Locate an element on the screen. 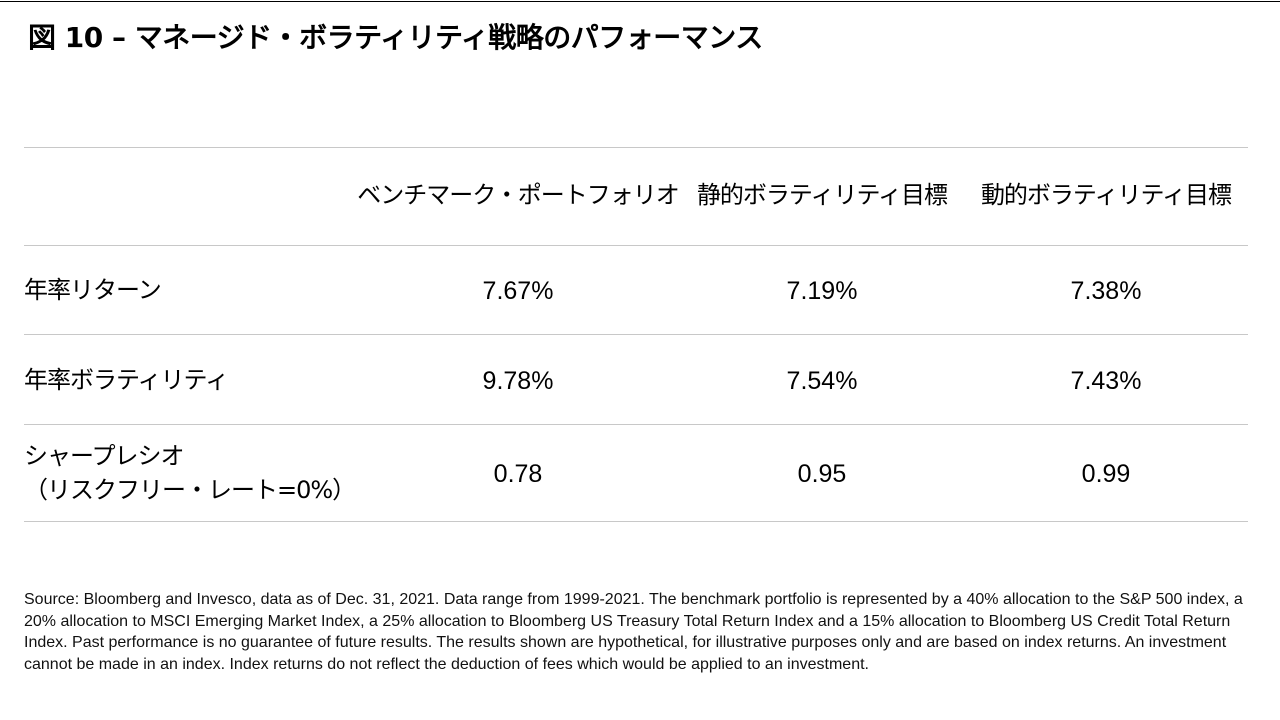 The image size is (1280, 720). row-label-sharpe-ratio: シャープレシオ is located at coordinates (104, 456).